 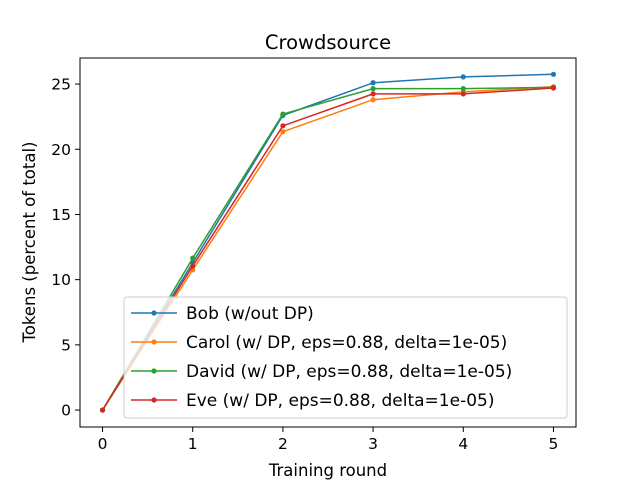 What do you see at coordinates (61, 85) in the screenshot?
I see `y-tick-label: 25` at bounding box center [61, 85].